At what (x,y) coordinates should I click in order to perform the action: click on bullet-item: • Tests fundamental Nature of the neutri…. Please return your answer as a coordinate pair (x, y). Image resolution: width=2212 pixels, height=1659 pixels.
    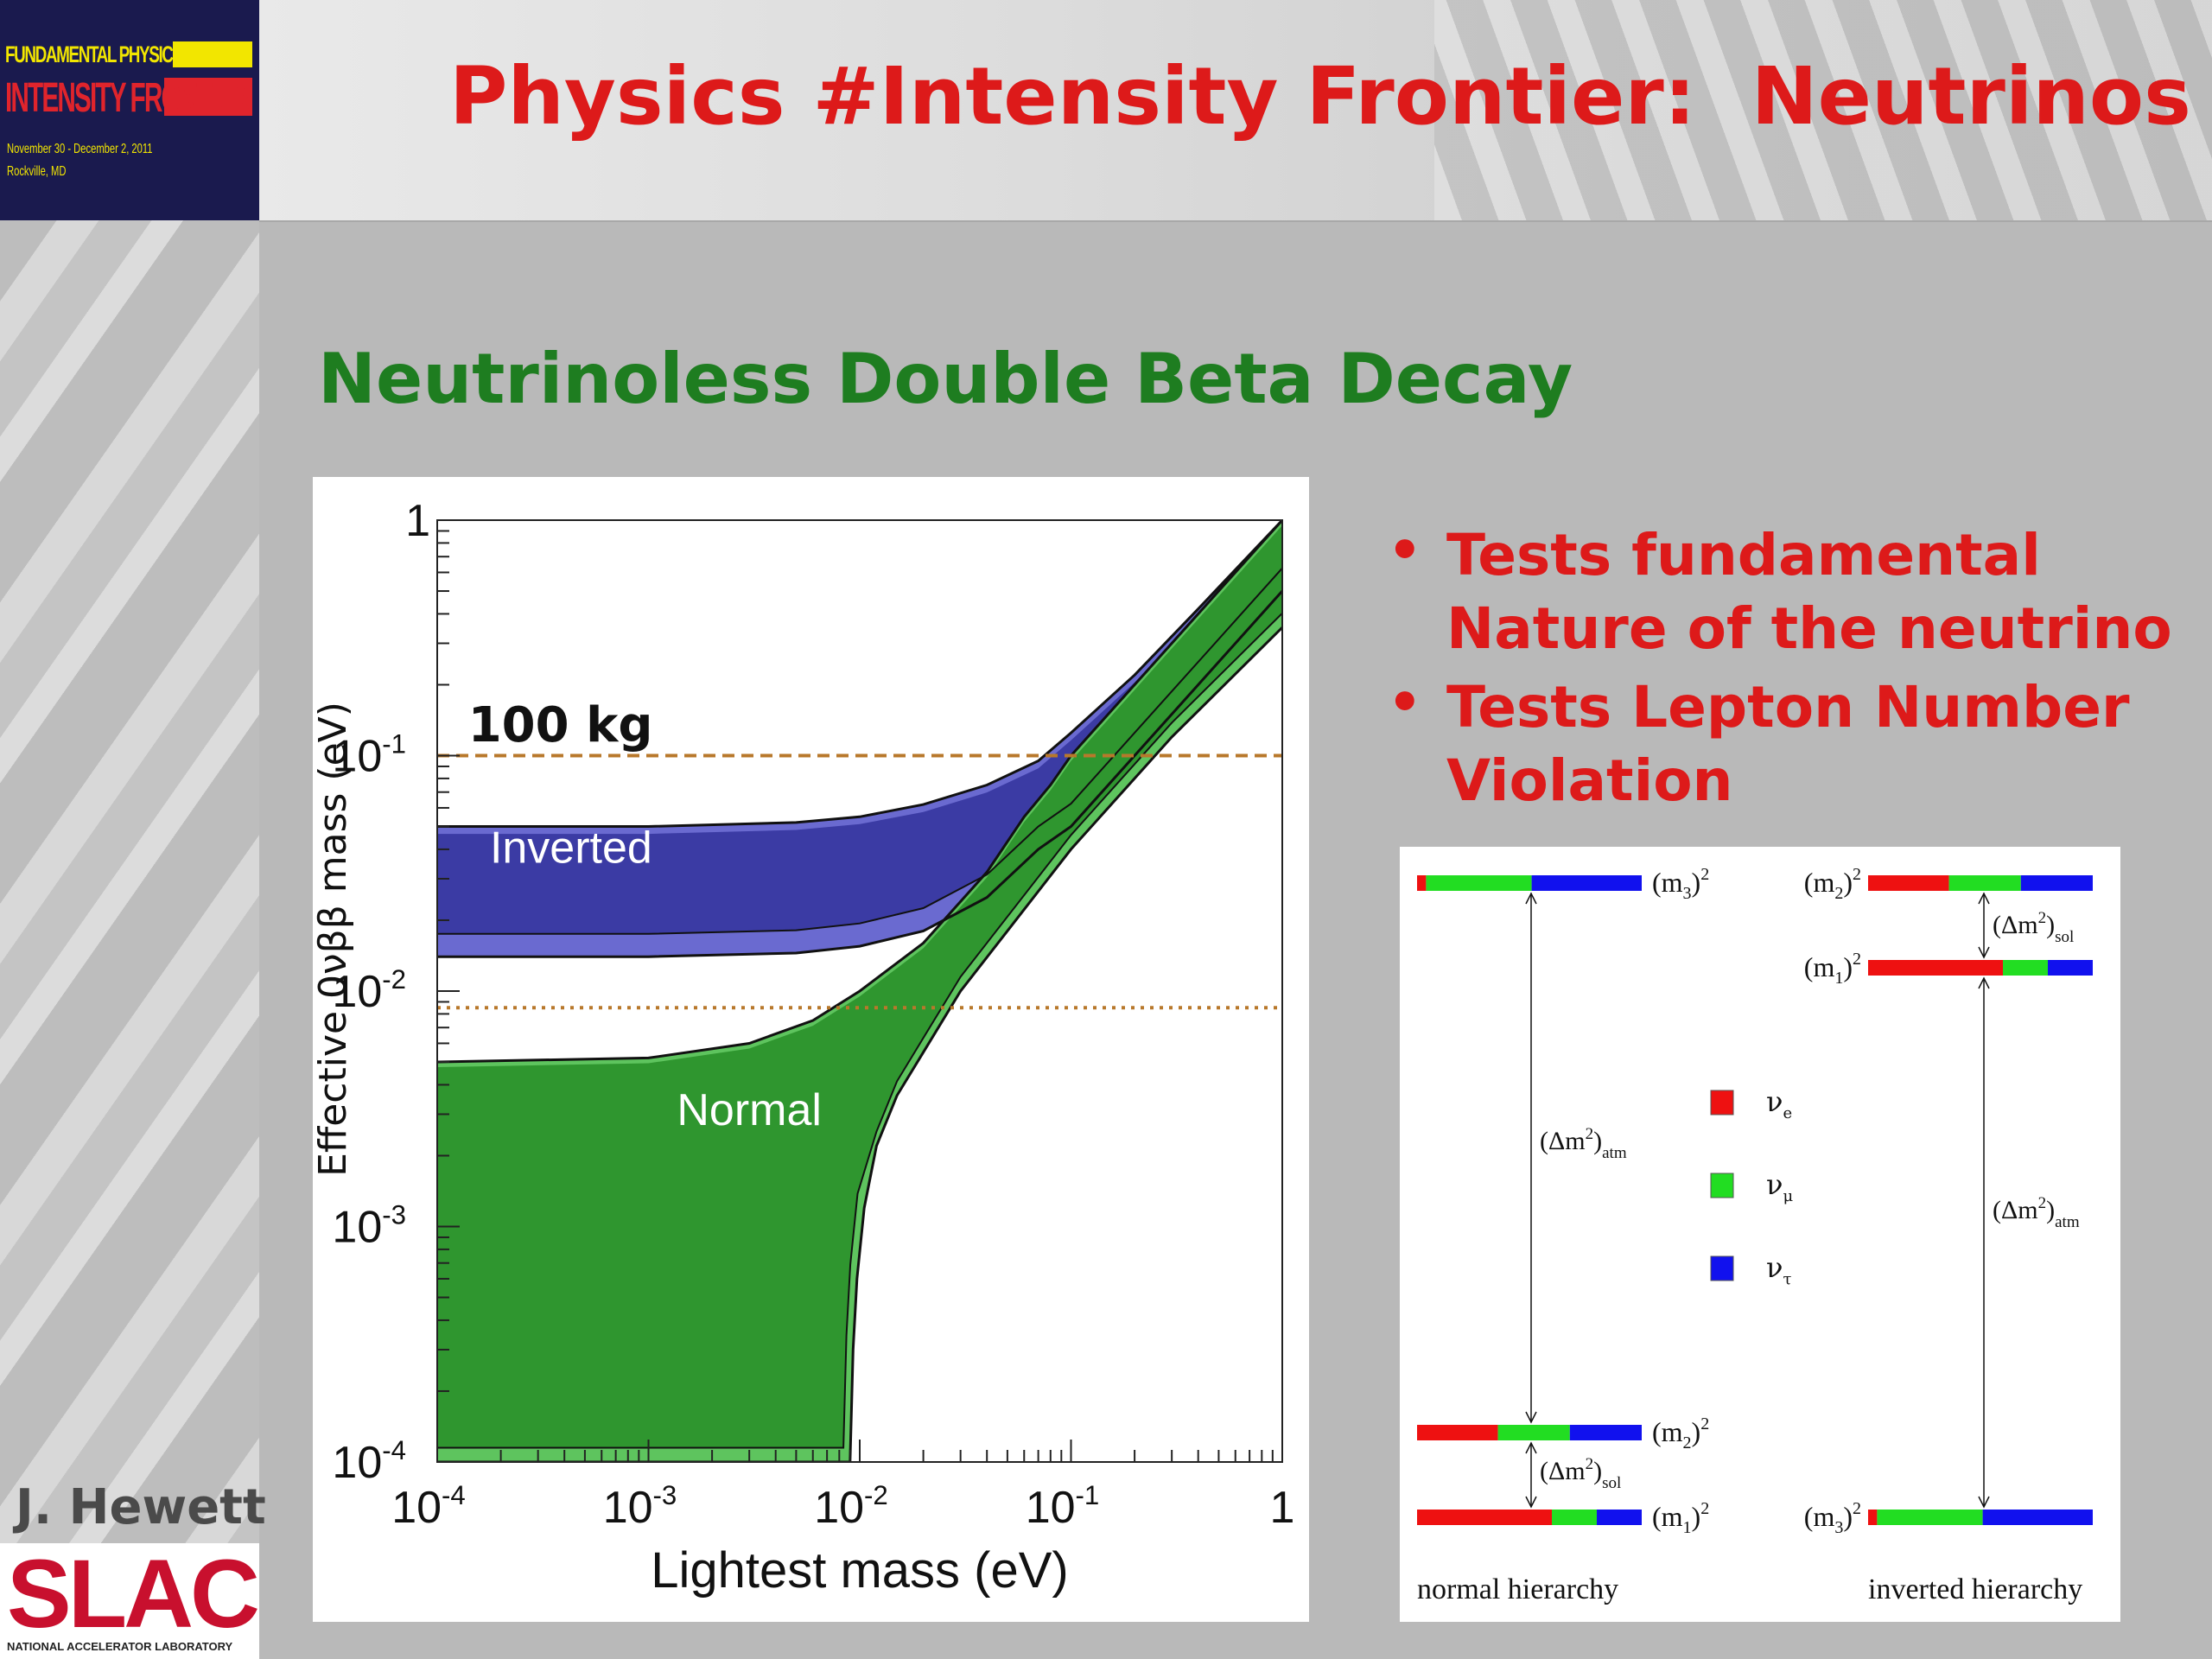
    Looking at the image, I should click on (1792, 591).